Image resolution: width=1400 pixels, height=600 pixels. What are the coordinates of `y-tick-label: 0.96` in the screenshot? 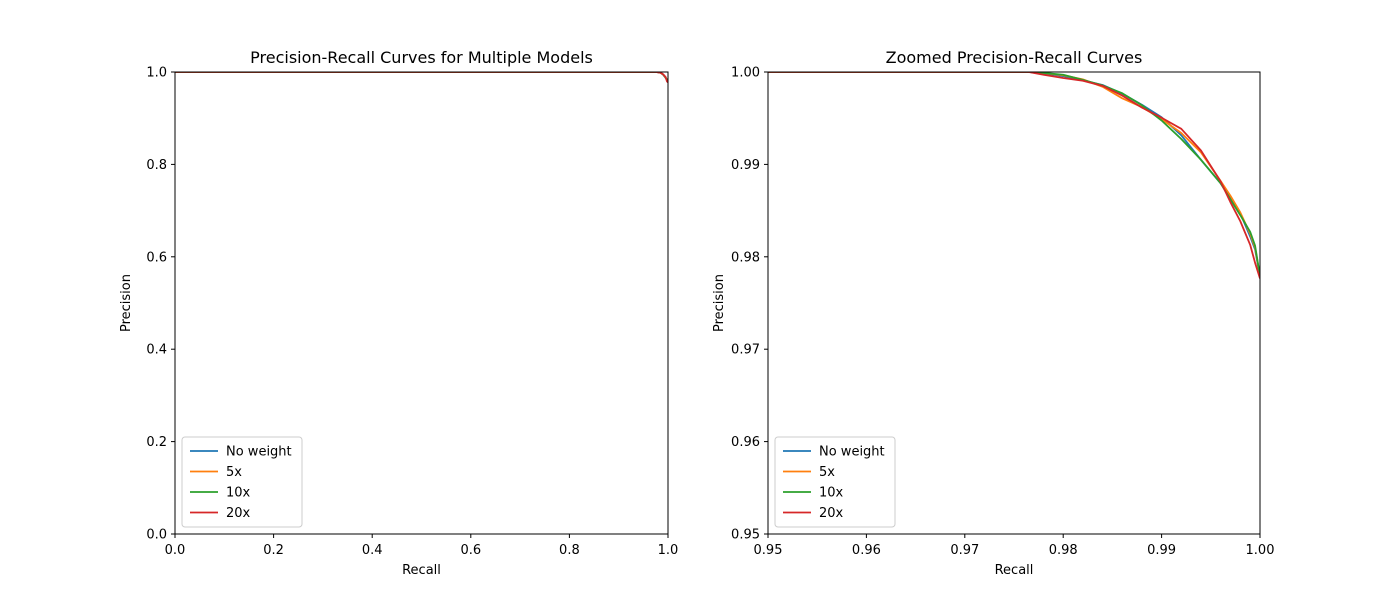 It's located at (745, 442).